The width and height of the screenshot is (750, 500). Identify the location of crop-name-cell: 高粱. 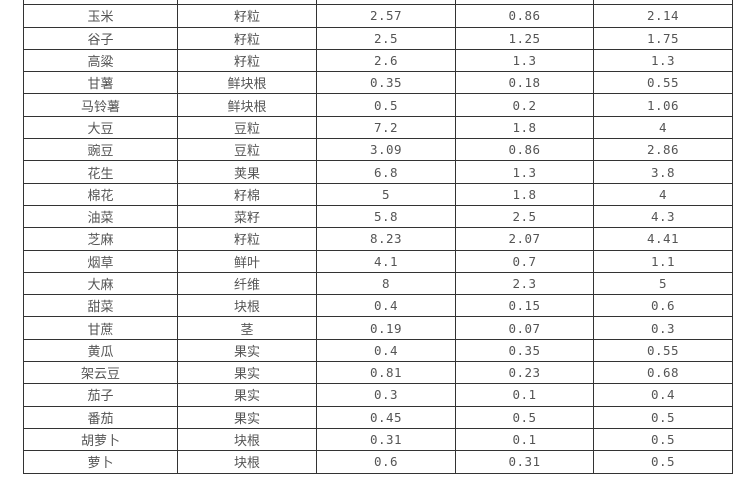
(100, 60).